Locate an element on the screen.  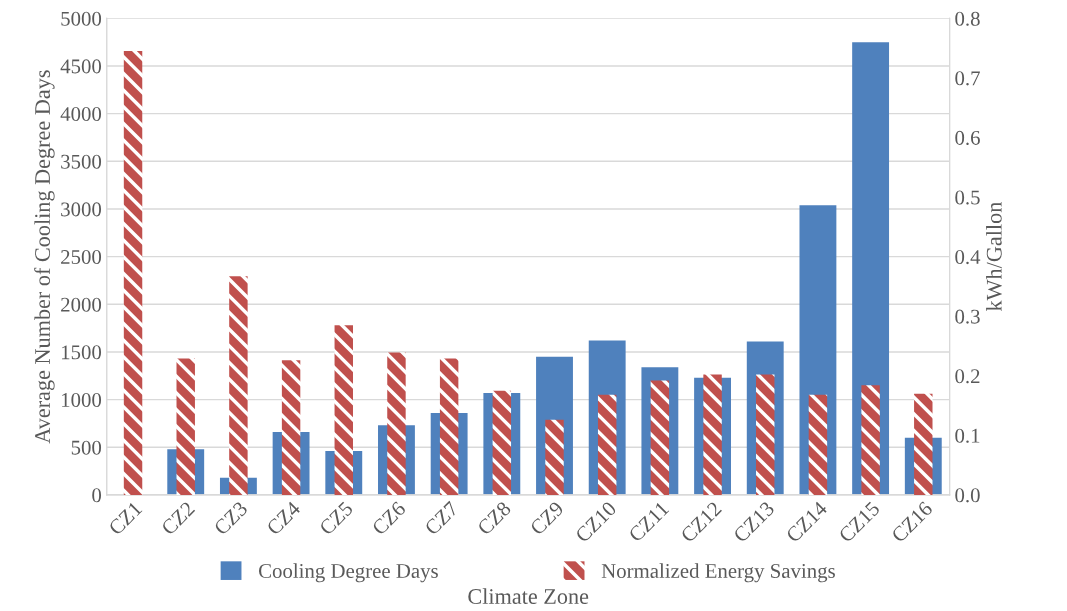
y-tick-label: 1000 is located at coordinates (82, 400).